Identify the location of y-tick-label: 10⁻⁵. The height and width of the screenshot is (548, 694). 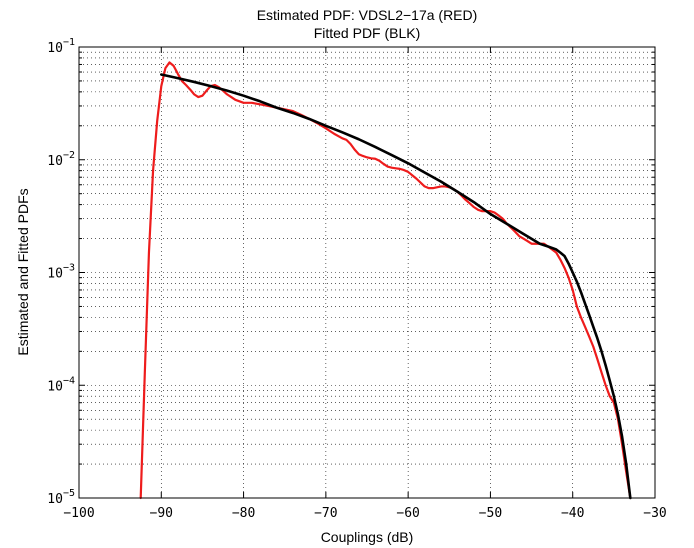
(61, 497).